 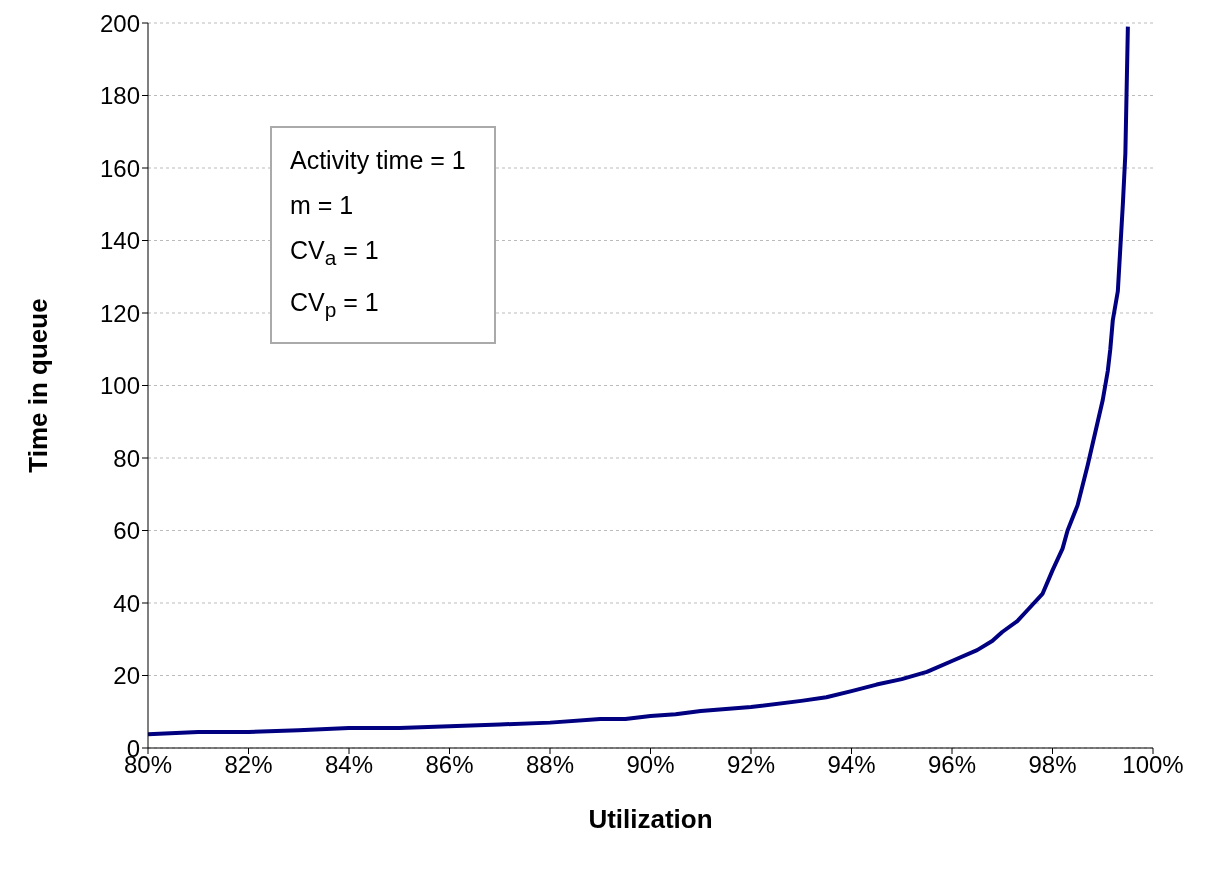 What do you see at coordinates (751, 765) in the screenshot?
I see `x-tick-label: 92%` at bounding box center [751, 765].